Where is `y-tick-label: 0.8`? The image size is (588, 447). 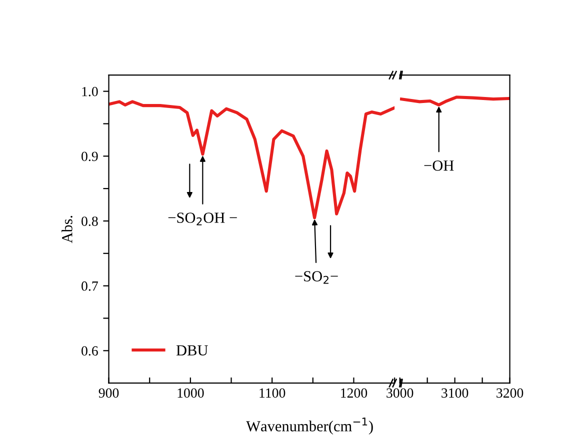
y-tick-label: 0.8 is located at coordinates (90, 221).